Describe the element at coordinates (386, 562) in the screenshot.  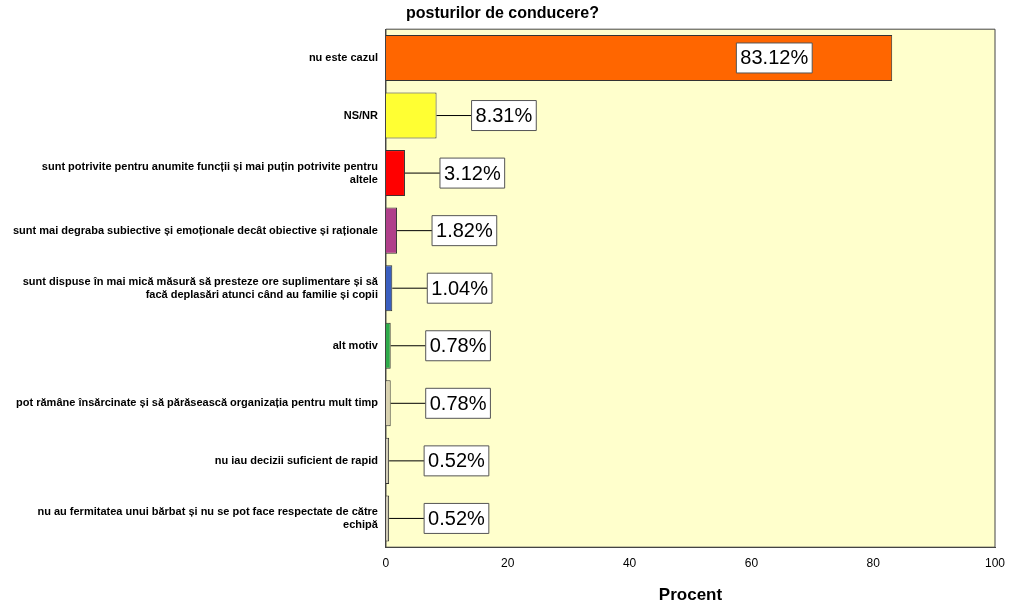
I see `x-tick-label: 0` at that location.